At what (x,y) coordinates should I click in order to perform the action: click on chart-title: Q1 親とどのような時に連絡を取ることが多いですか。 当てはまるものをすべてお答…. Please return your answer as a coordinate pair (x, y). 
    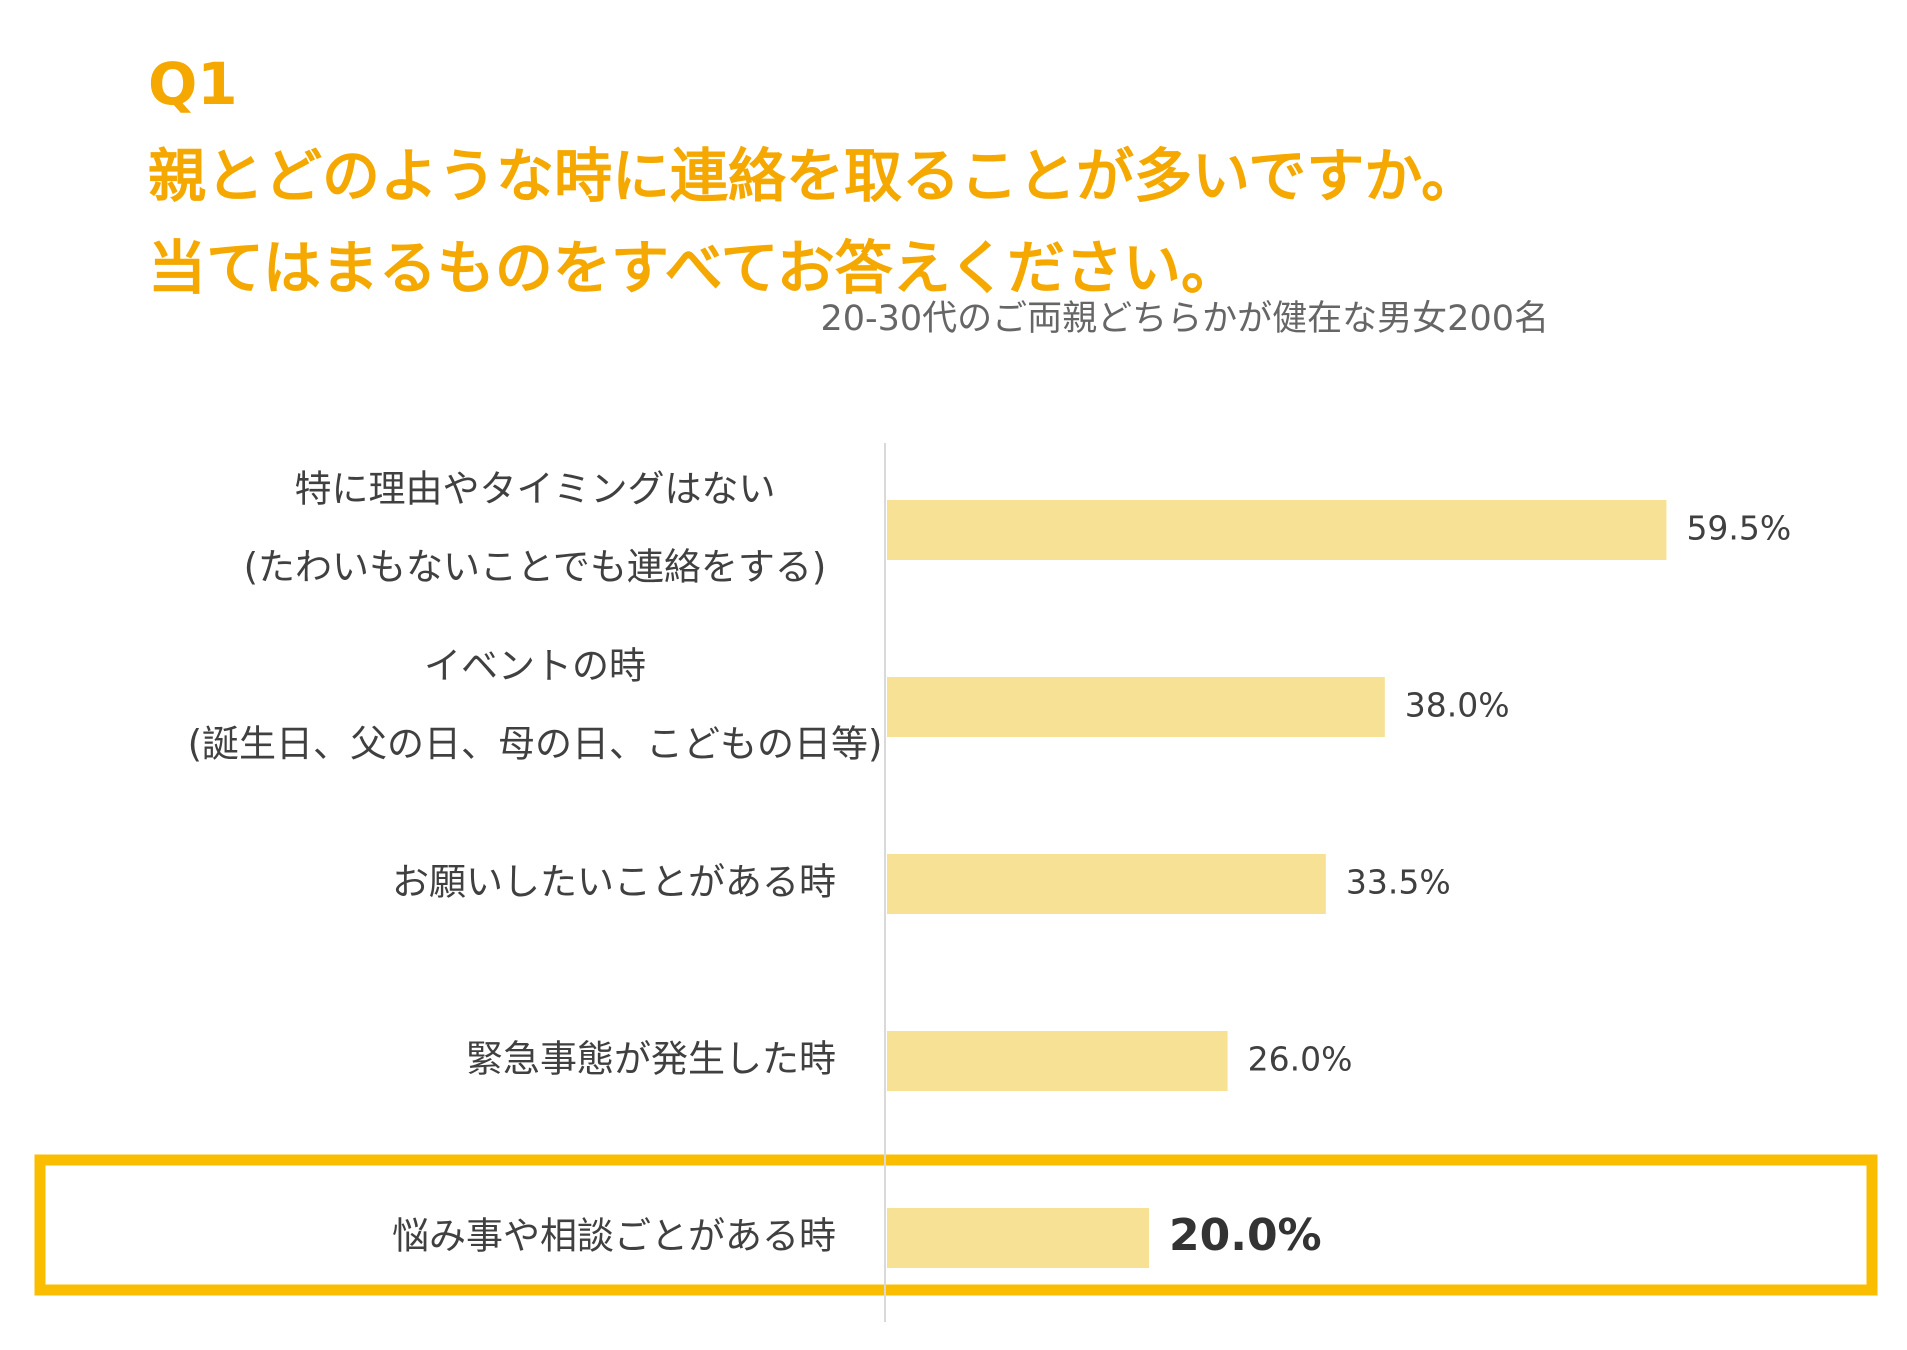
    Looking at the image, I should click on (813, 176).